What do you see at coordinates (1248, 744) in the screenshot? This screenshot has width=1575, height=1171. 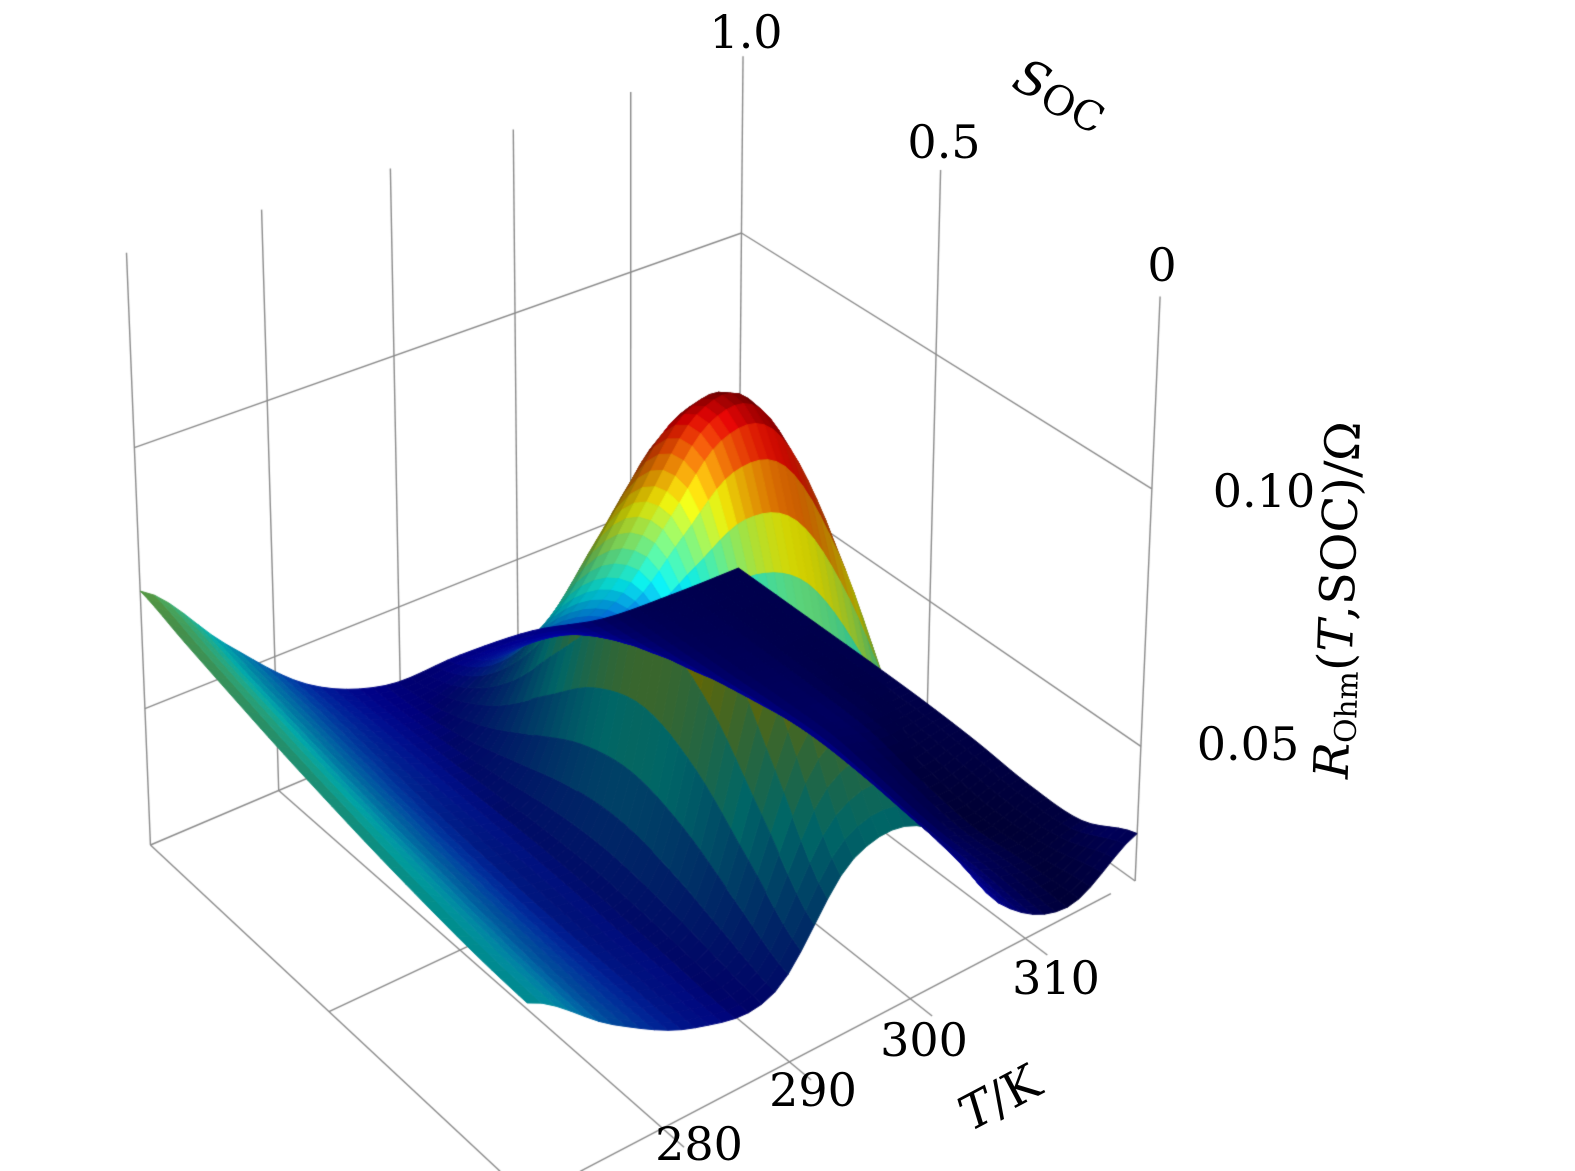 I see `z-tick-0-05: 0.05` at bounding box center [1248, 744].